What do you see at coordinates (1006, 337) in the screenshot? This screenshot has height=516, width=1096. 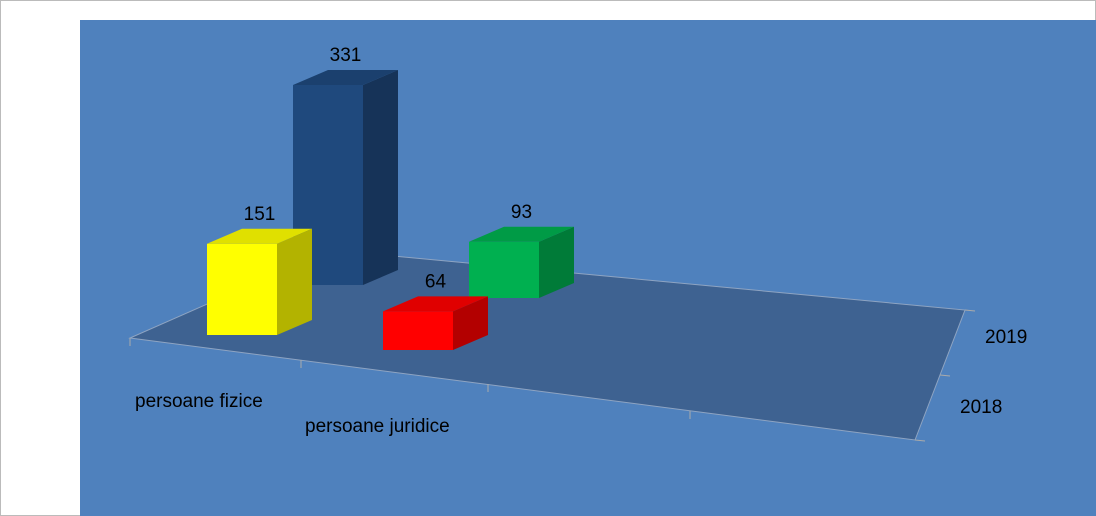 I see `series-label: 2019` at bounding box center [1006, 337].